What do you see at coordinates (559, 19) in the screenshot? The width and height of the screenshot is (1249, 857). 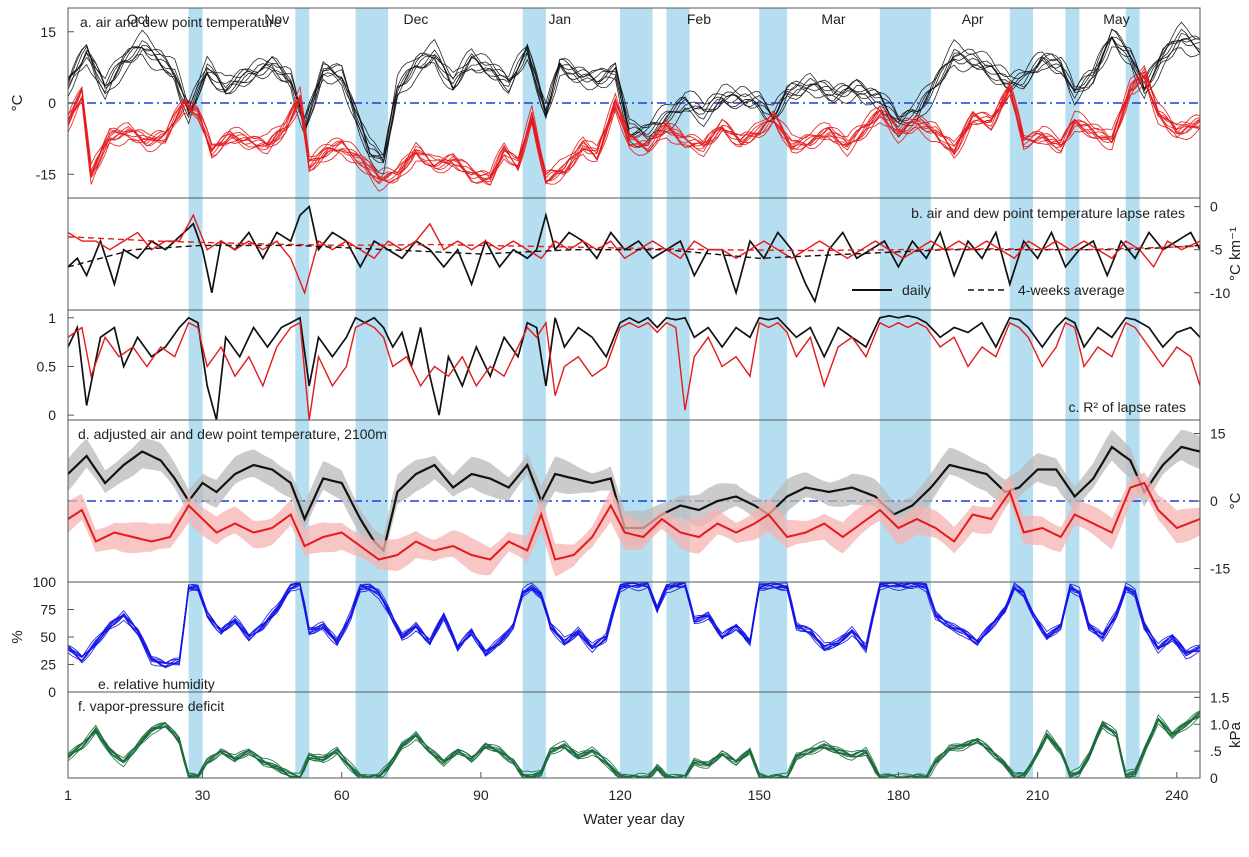 I see `month-label-jan: Jan` at bounding box center [559, 19].